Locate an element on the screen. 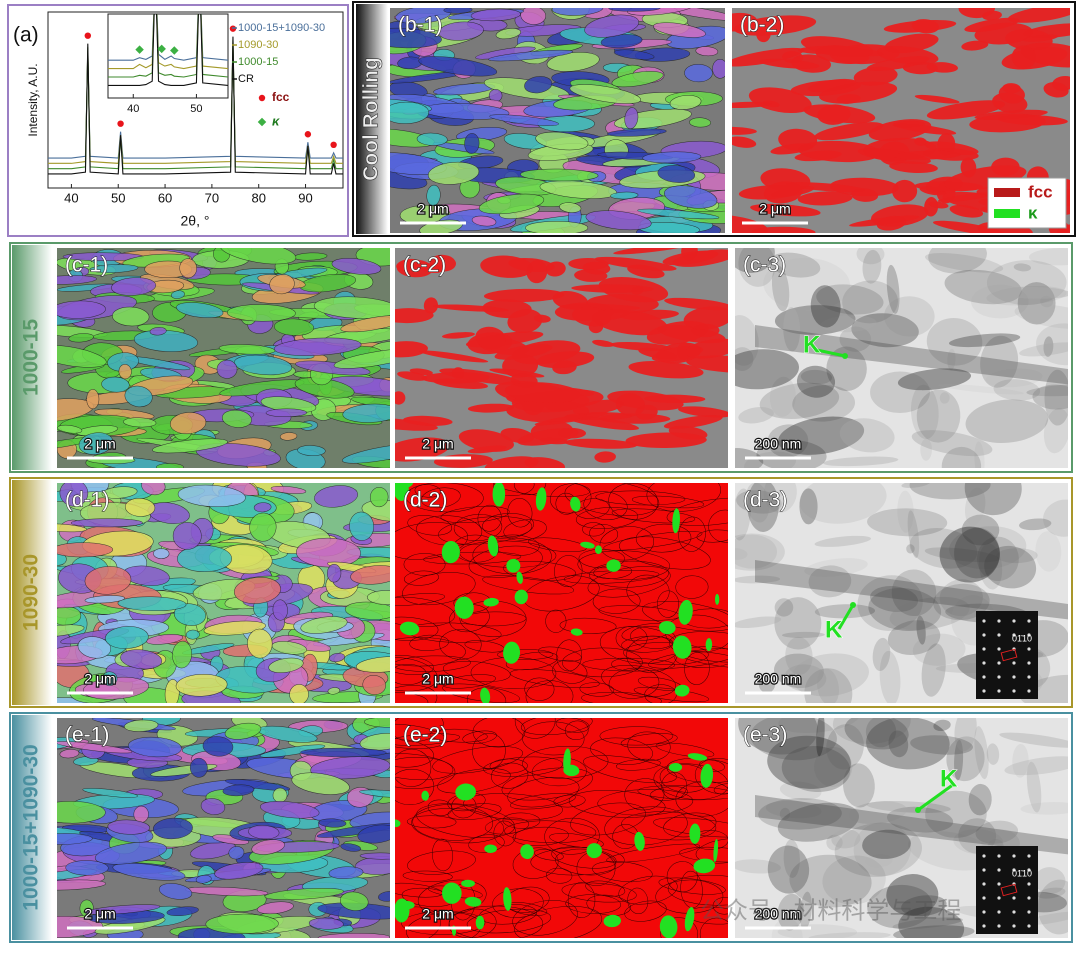 Image resolution: width=1080 pixels, height=957 pixels. panel-label: (c-1) is located at coordinates (86, 265).